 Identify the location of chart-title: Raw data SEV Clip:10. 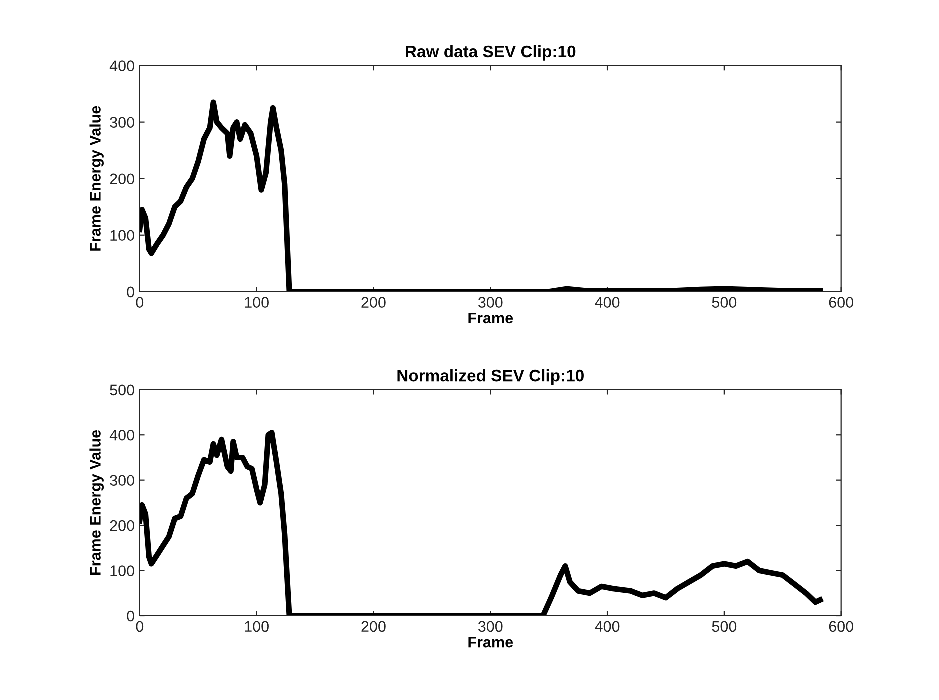
(491, 53).